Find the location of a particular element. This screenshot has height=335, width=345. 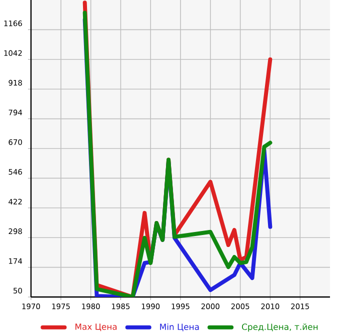

legend-label: Max Цена is located at coordinates (96, 328).